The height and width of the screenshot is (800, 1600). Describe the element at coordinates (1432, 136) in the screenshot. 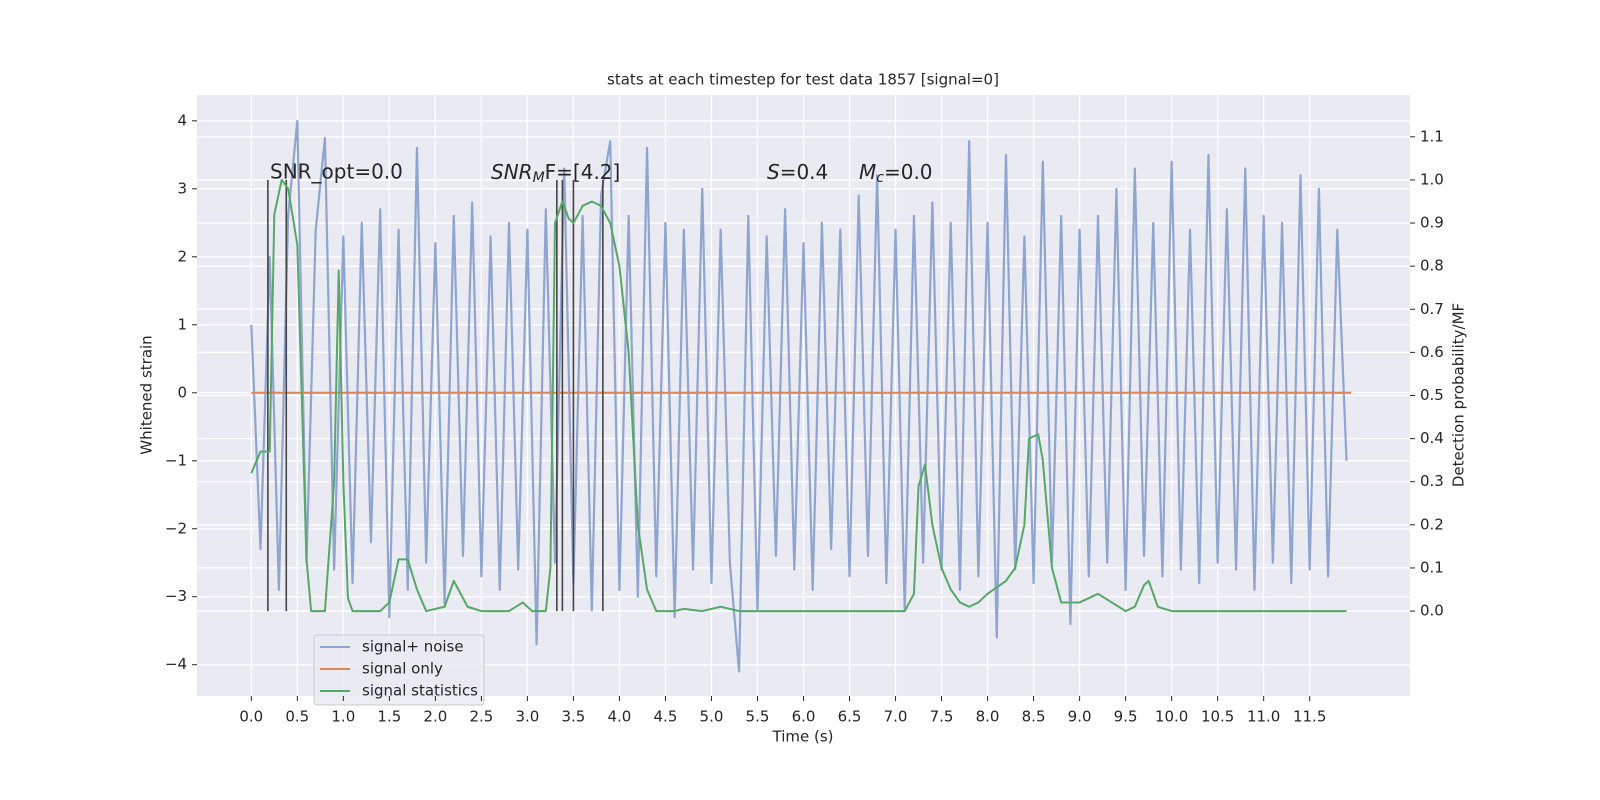

I see `y2-tick-label: 1.1` at that location.